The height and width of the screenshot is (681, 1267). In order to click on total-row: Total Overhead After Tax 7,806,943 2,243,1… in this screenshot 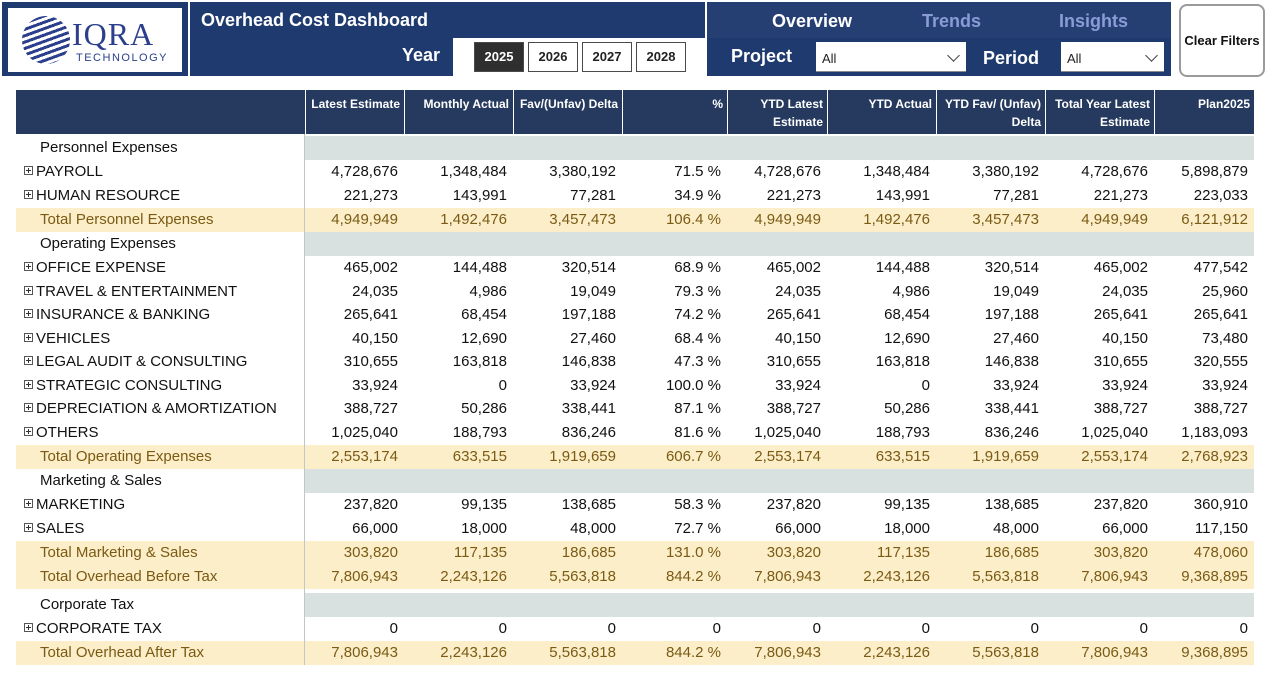, I will do `click(635, 653)`.